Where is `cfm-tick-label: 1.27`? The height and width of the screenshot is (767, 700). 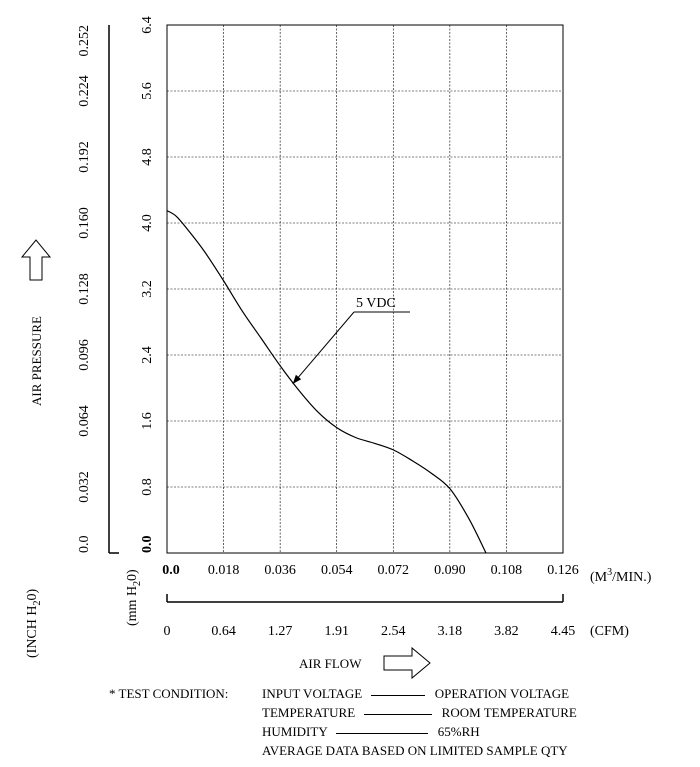 cfm-tick-label: 1.27 is located at coordinates (280, 631).